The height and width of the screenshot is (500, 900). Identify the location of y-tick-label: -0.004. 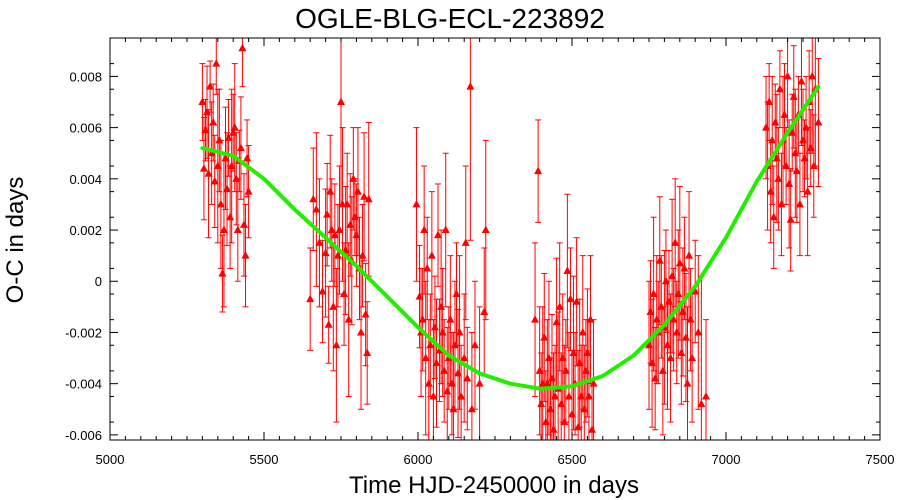
(83, 384).